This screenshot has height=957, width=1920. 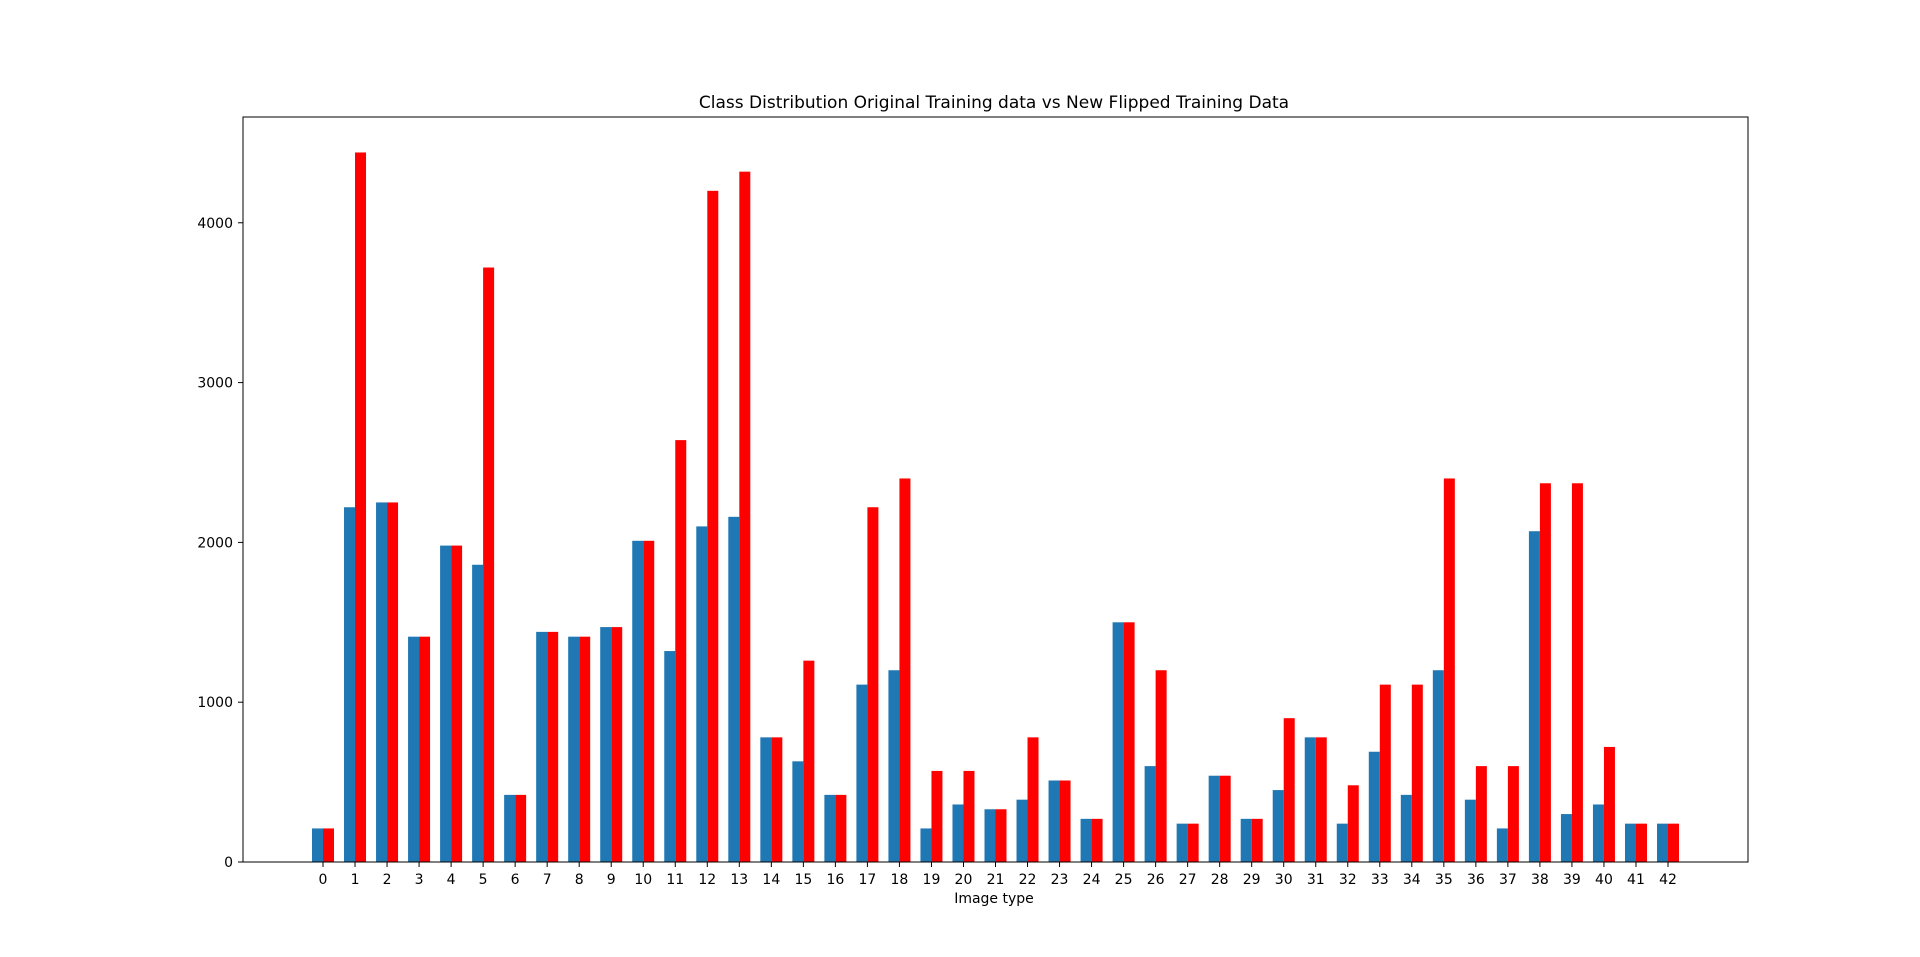 What do you see at coordinates (1604, 880) in the screenshot?
I see `x-tick-label: 40` at bounding box center [1604, 880].